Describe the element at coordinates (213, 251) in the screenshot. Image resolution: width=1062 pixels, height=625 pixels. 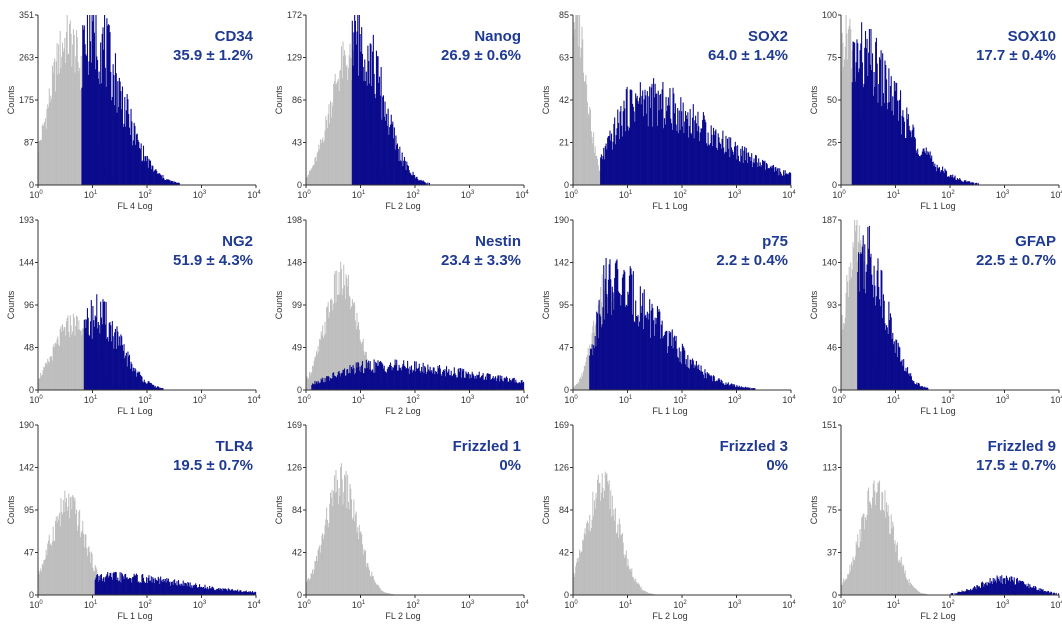
I see `marker-label: NG2 51.9 ± 4.3%` at that location.